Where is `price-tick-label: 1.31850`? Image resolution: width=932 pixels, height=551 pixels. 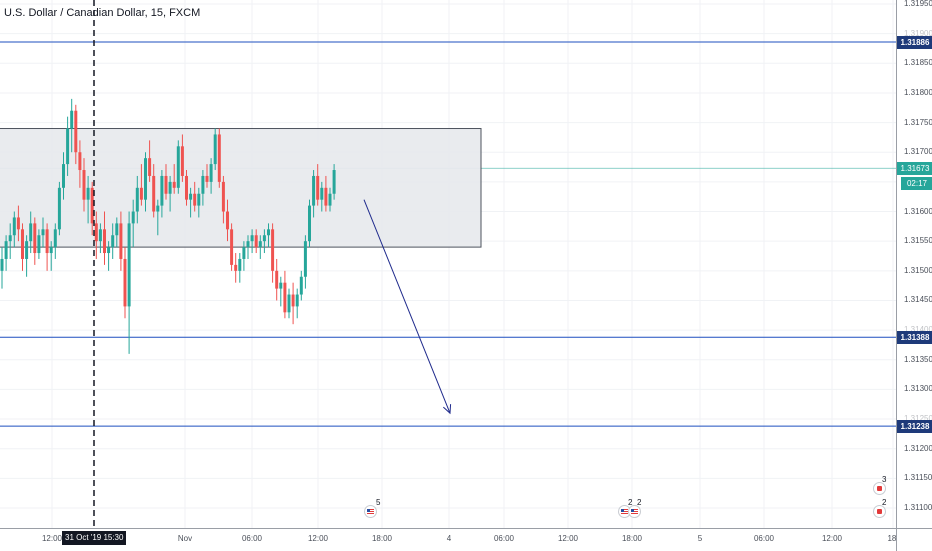
price-tick-label: 1.31850 is located at coordinates (918, 63).